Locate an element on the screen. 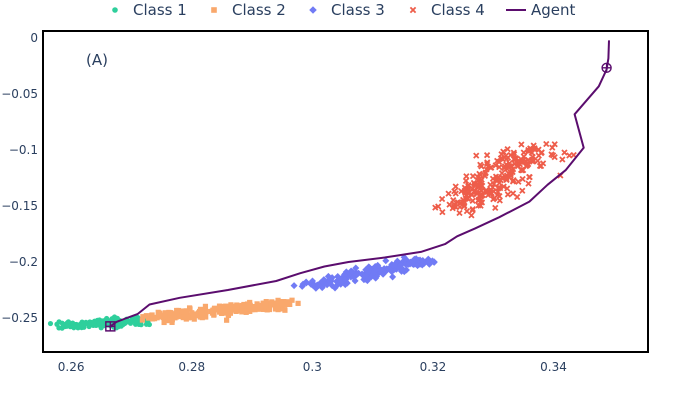 The image size is (688, 405). legend-label: Class 3 is located at coordinates (358, 10).